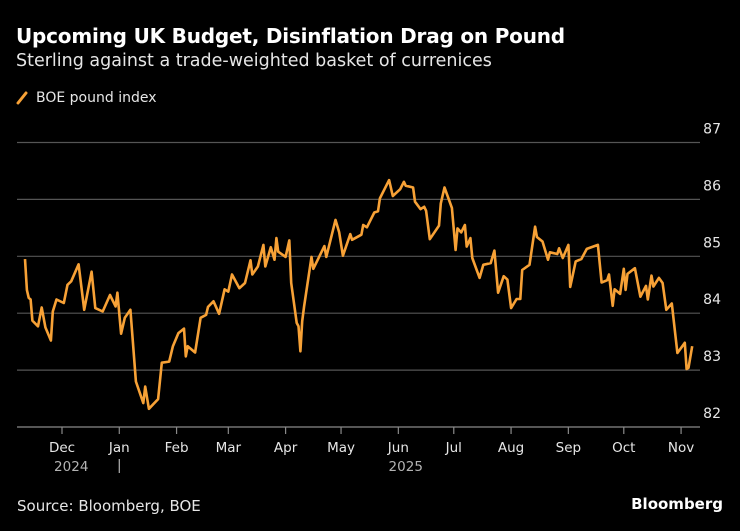 The height and width of the screenshot is (531, 740). I want to click on x-tick-label: Jun, so click(398, 448).